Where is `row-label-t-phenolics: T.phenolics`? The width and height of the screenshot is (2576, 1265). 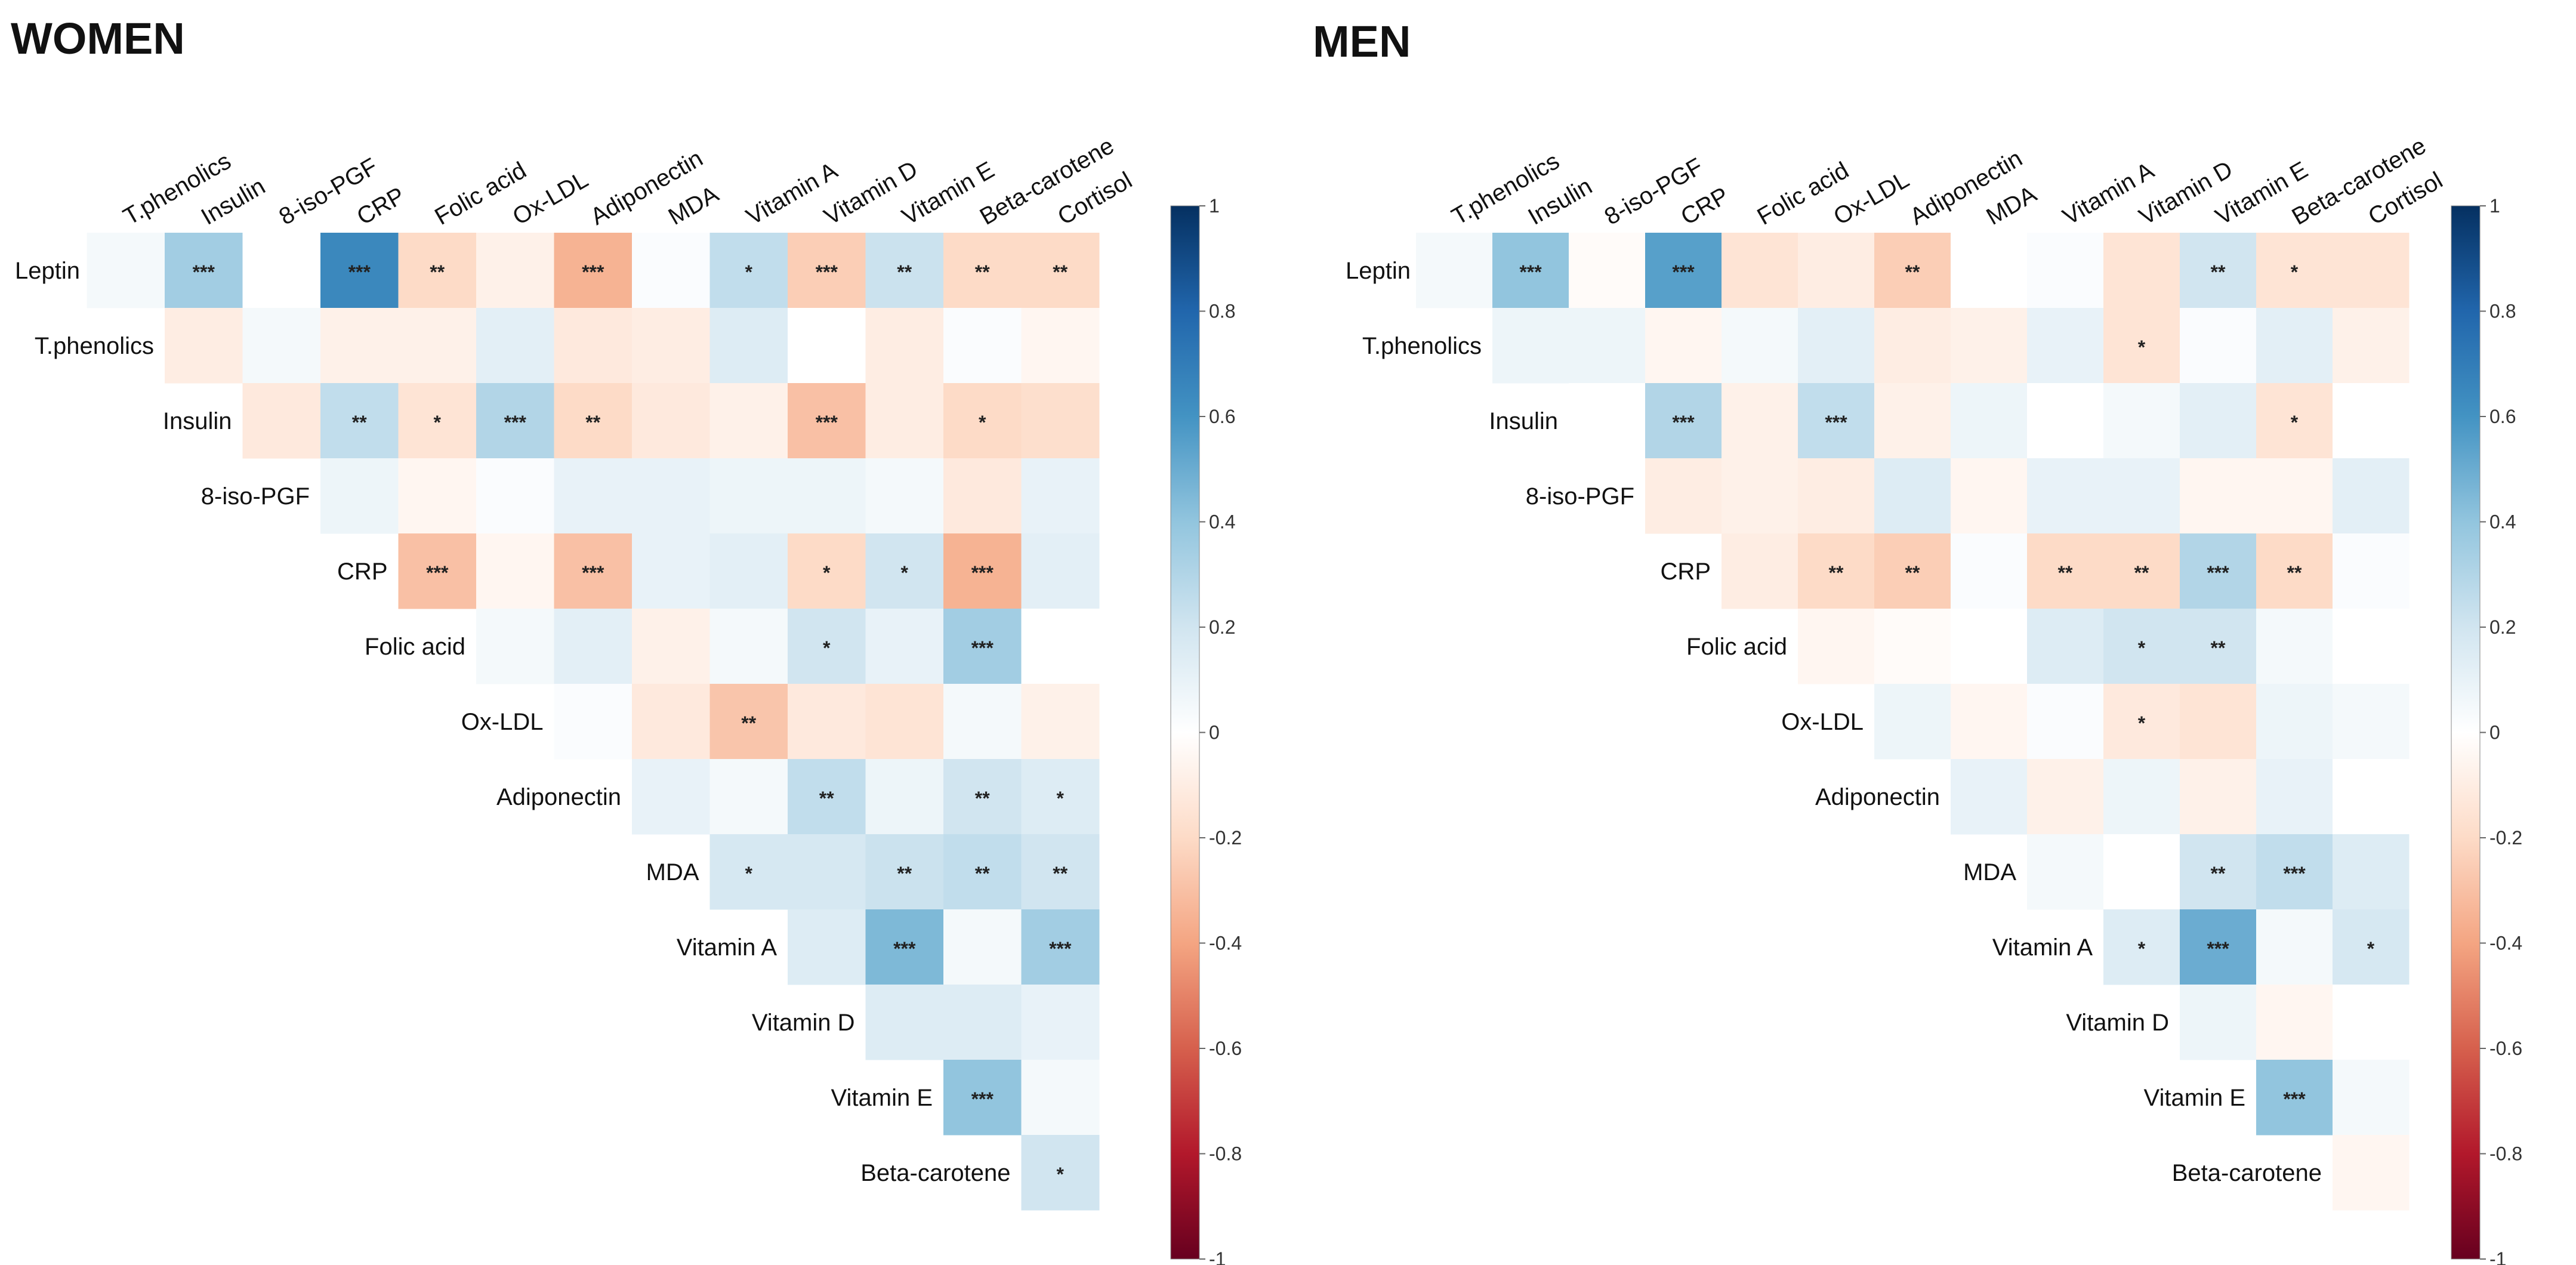
row-label-t-phenolics: T.phenolics is located at coordinates (1422, 346).